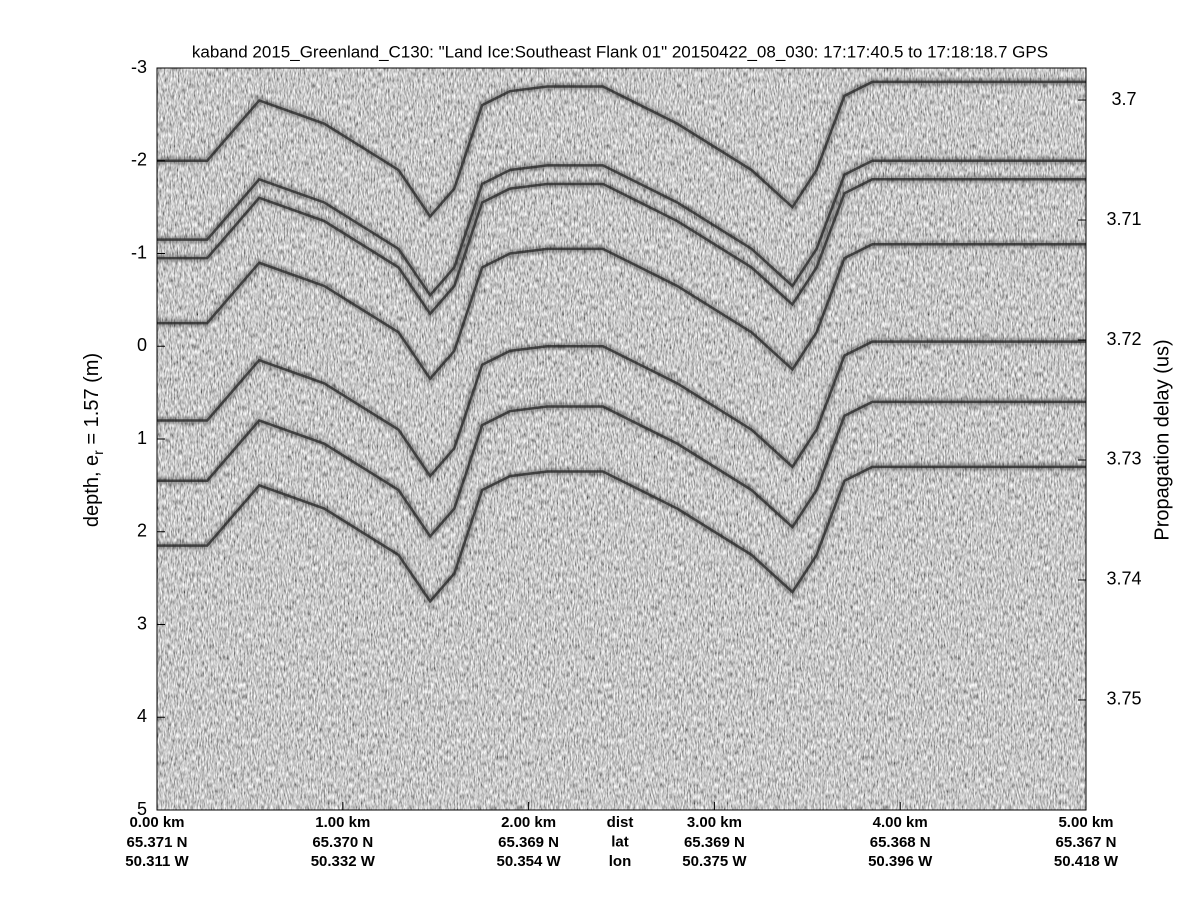 The height and width of the screenshot is (900, 1200). Describe the element at coordinates (1085, 822) in the screenshot. I see `x-tick-label: 5.00 km` at that location.